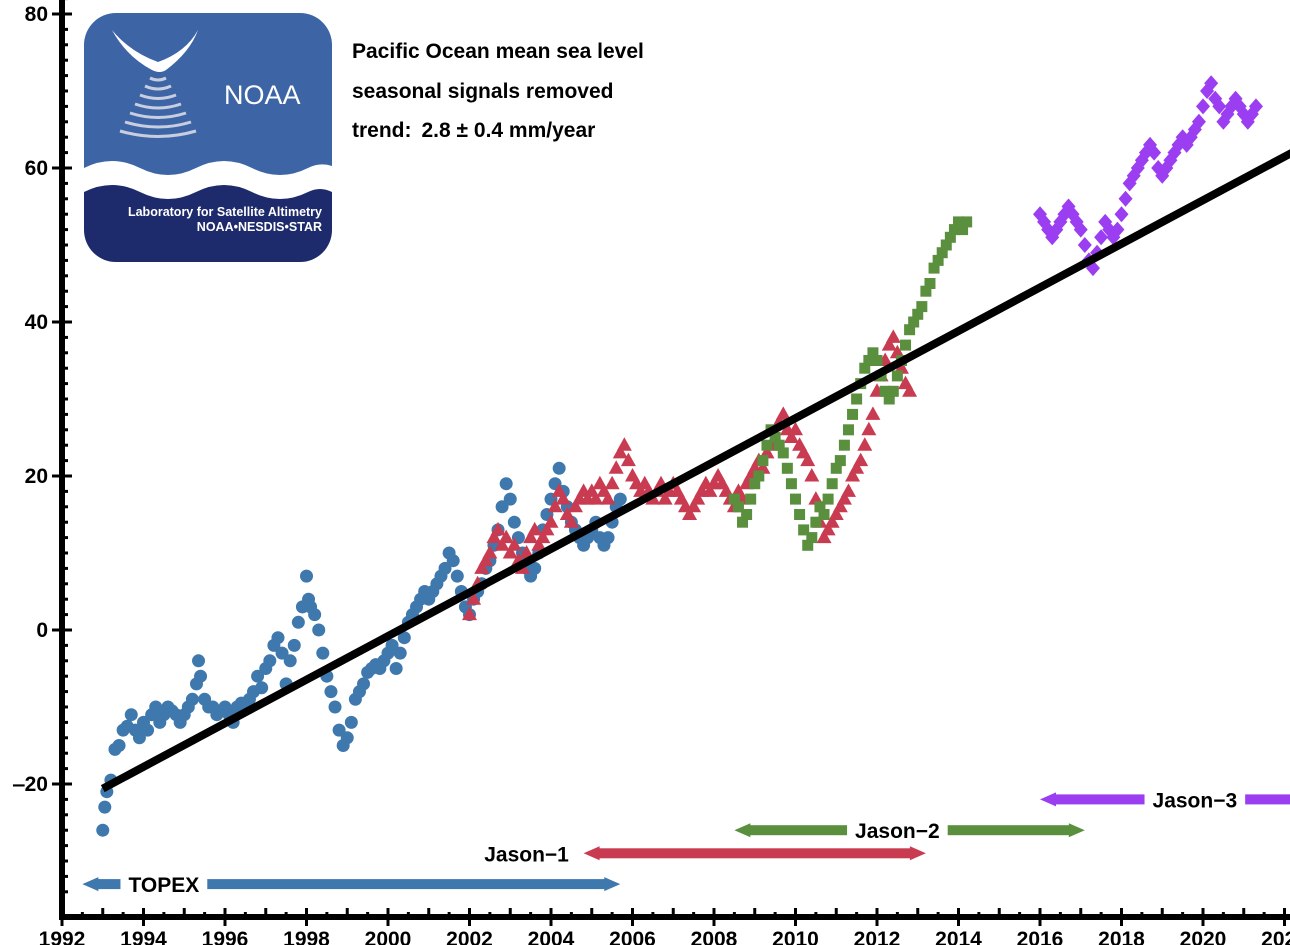  What do you see at coordinates (163, 885) in the screenshot?
I see `mission-label: TOPEX` at bounding box center [163, 885].